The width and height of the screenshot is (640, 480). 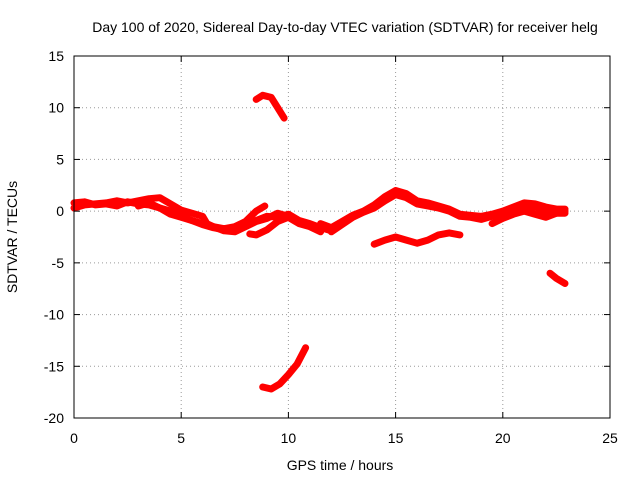 What do you see at coordinates (58, 263) in the screenshot?
I see `y-tick-label: -5` at bounding box center [58, 263].